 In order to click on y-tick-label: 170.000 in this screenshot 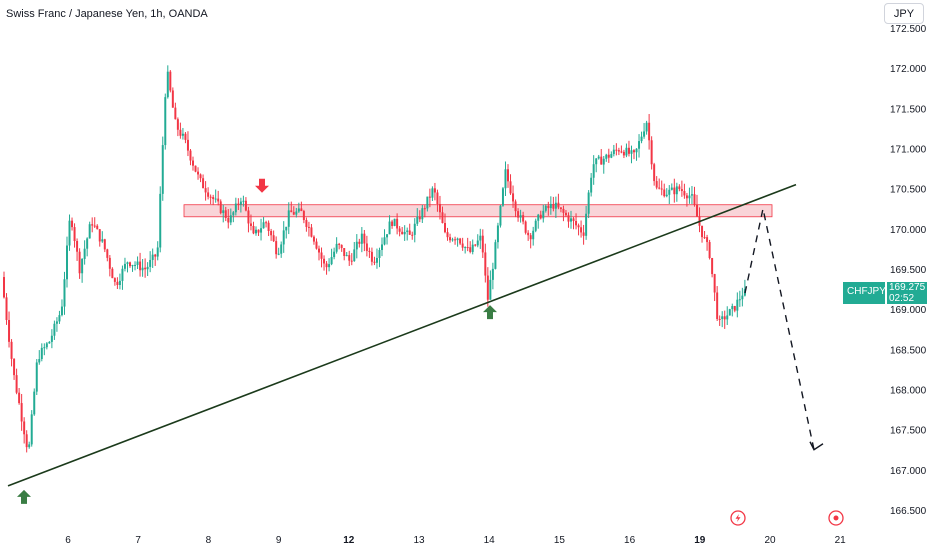, I will do `click(908, 230)`.